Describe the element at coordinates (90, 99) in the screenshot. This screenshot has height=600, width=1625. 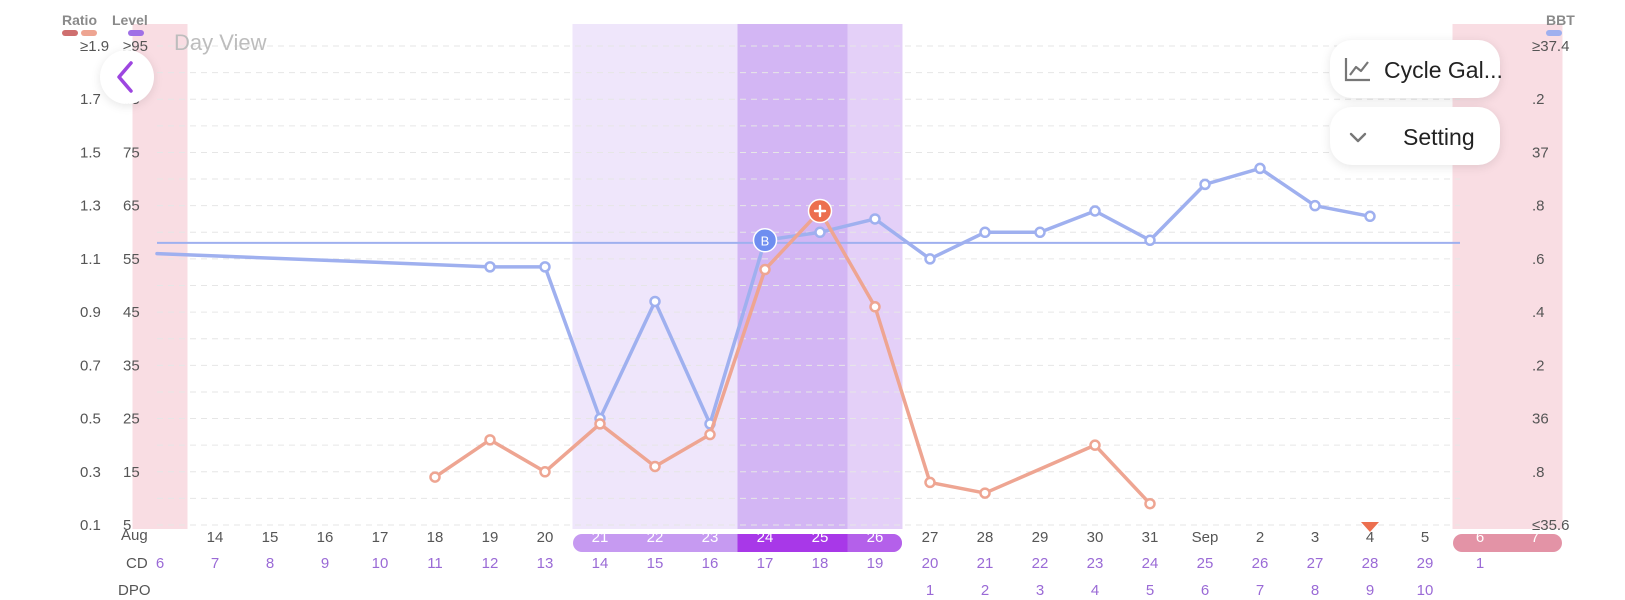
I see `ratio-tick-label: 1.7` at that location.